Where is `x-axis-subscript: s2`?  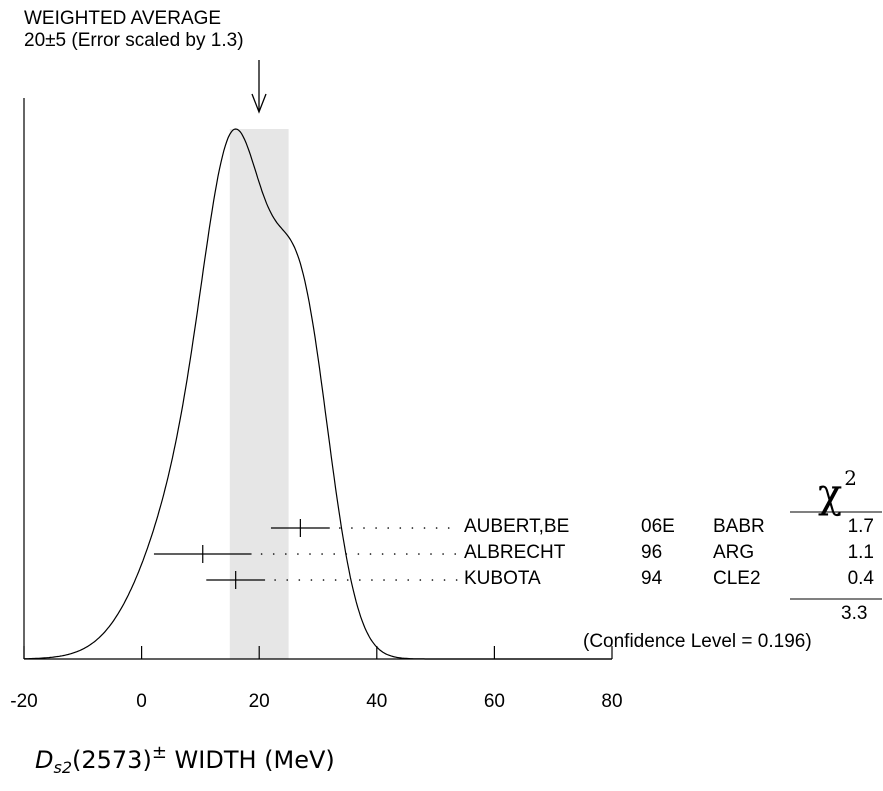
x-axis-subscript: s2 is located at coordinates (62, 767).